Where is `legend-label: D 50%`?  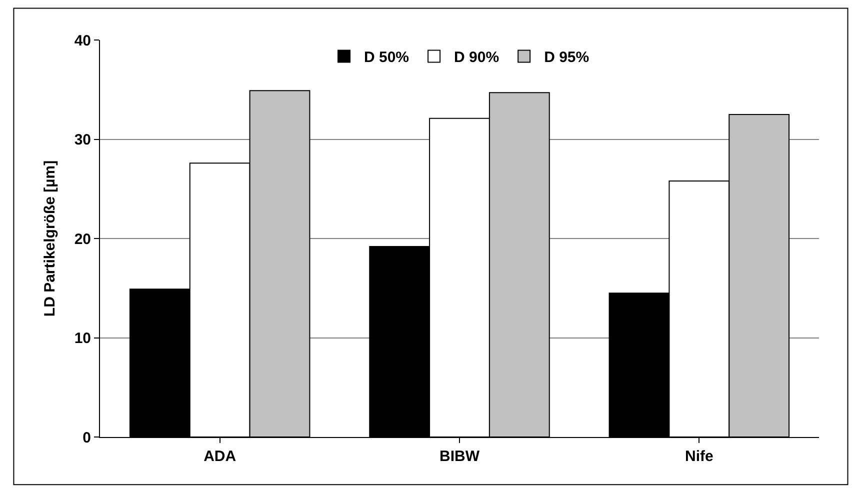 legend-label: D 50% is located at coordinates (387, 57).